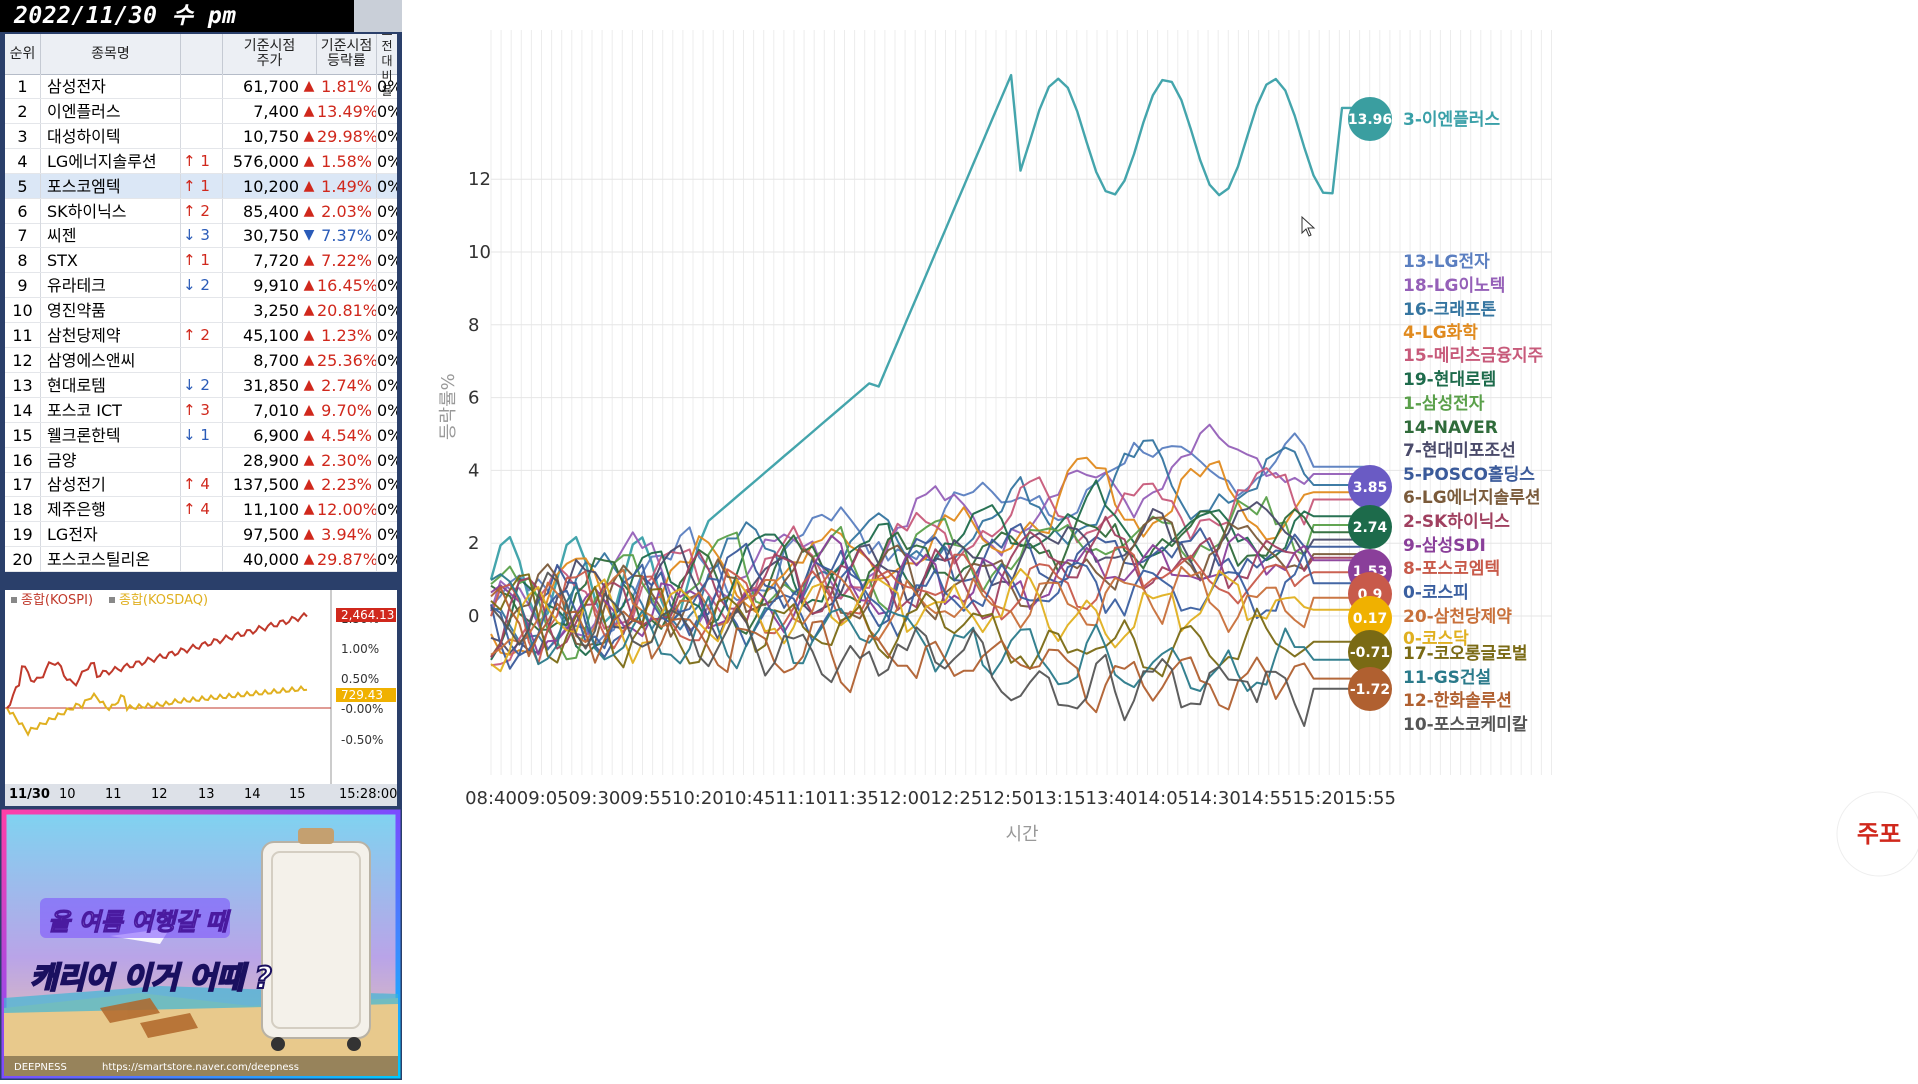 The height and width of the screenshot is (1084, 1918). Describe the element at coordinates (1879, 834) in the screenshot. I see `logo-text: 주포` at that location.